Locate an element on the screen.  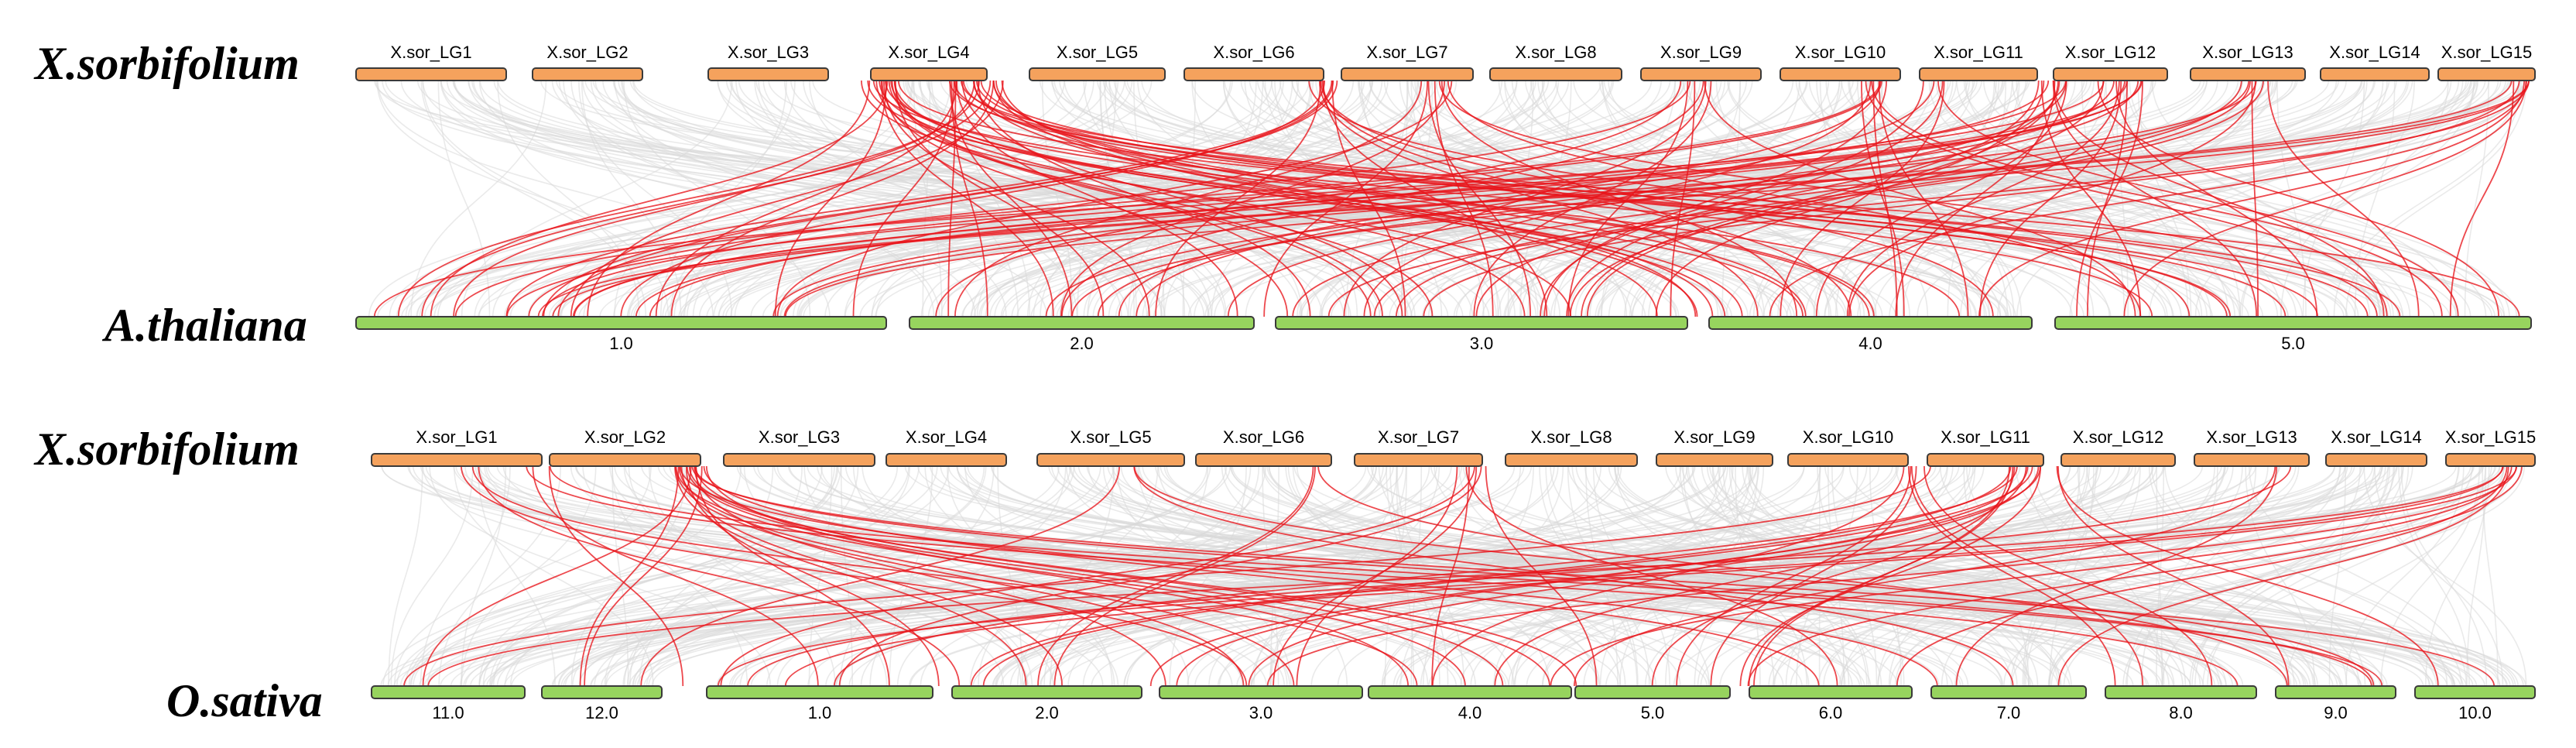
top-chromosome-label: X.sor_LG5 is located at coordinates (1097, 52).